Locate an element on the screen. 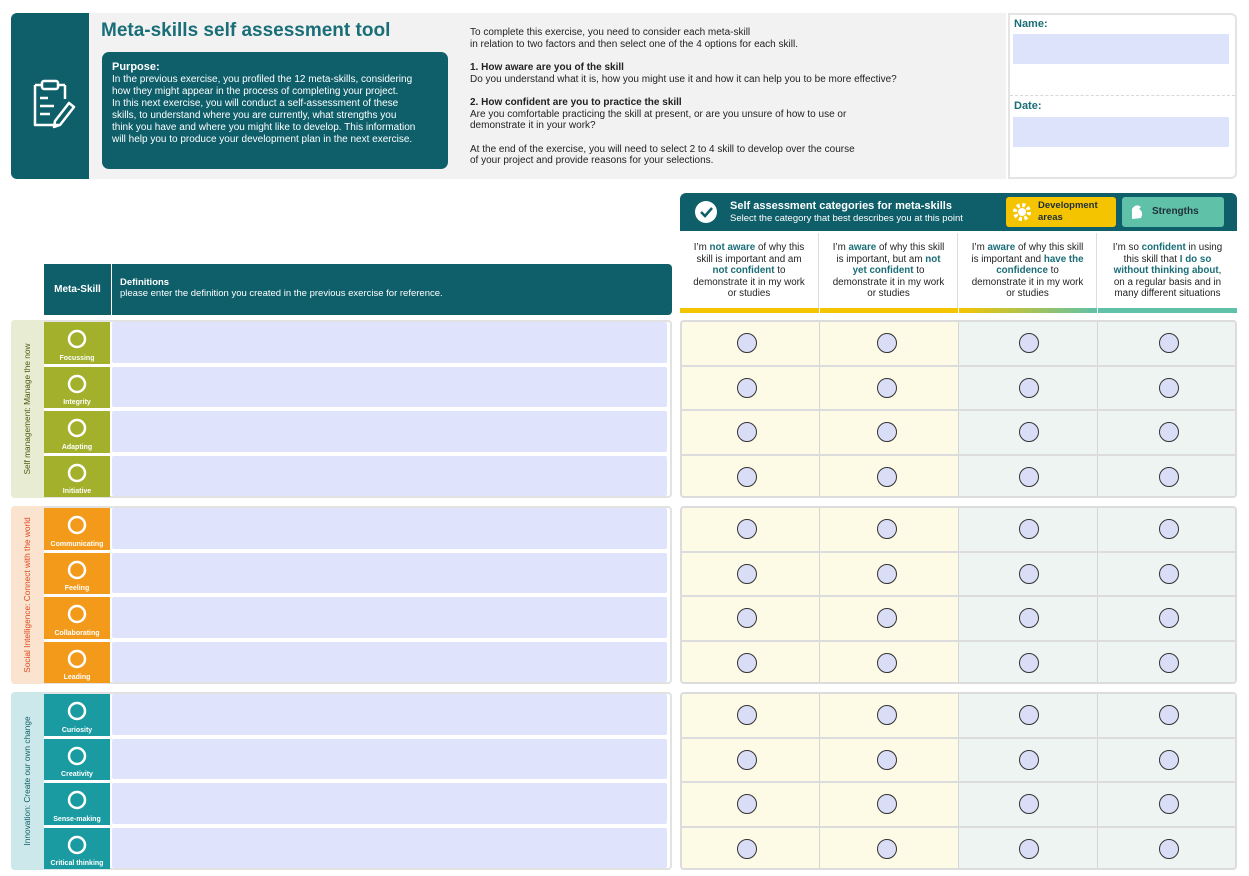 The image size is (1249, 876). legend-label: Strengths is located at coordinates (1175, 211).